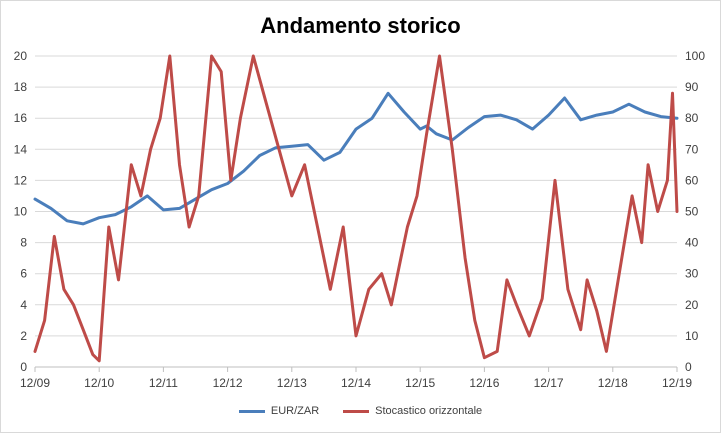 The height and width of the screenshot is (433, 721). What do you see at coordinates (692, 336) in the screenshot?
I see `y-right-tick-label: 10` at bounding box center [692, 336].